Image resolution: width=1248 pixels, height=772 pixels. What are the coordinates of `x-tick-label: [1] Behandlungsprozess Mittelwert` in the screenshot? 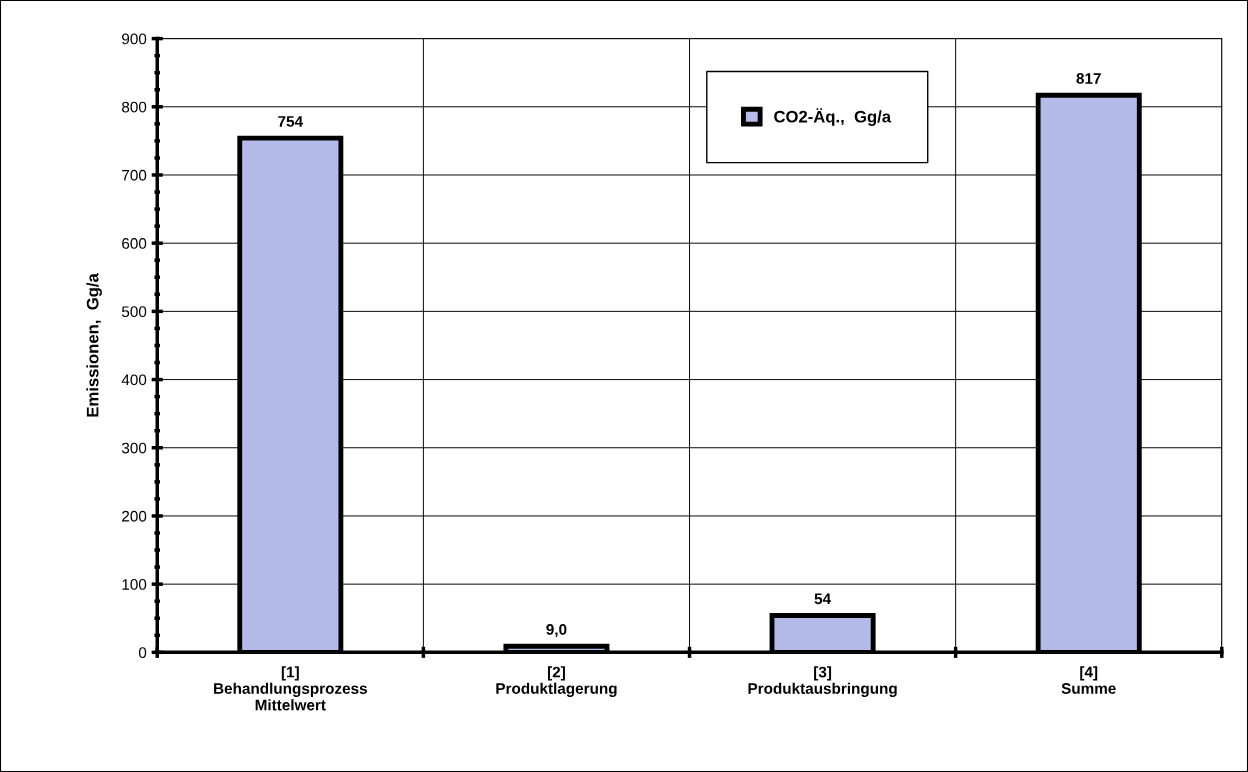 It's located at (290, 688).